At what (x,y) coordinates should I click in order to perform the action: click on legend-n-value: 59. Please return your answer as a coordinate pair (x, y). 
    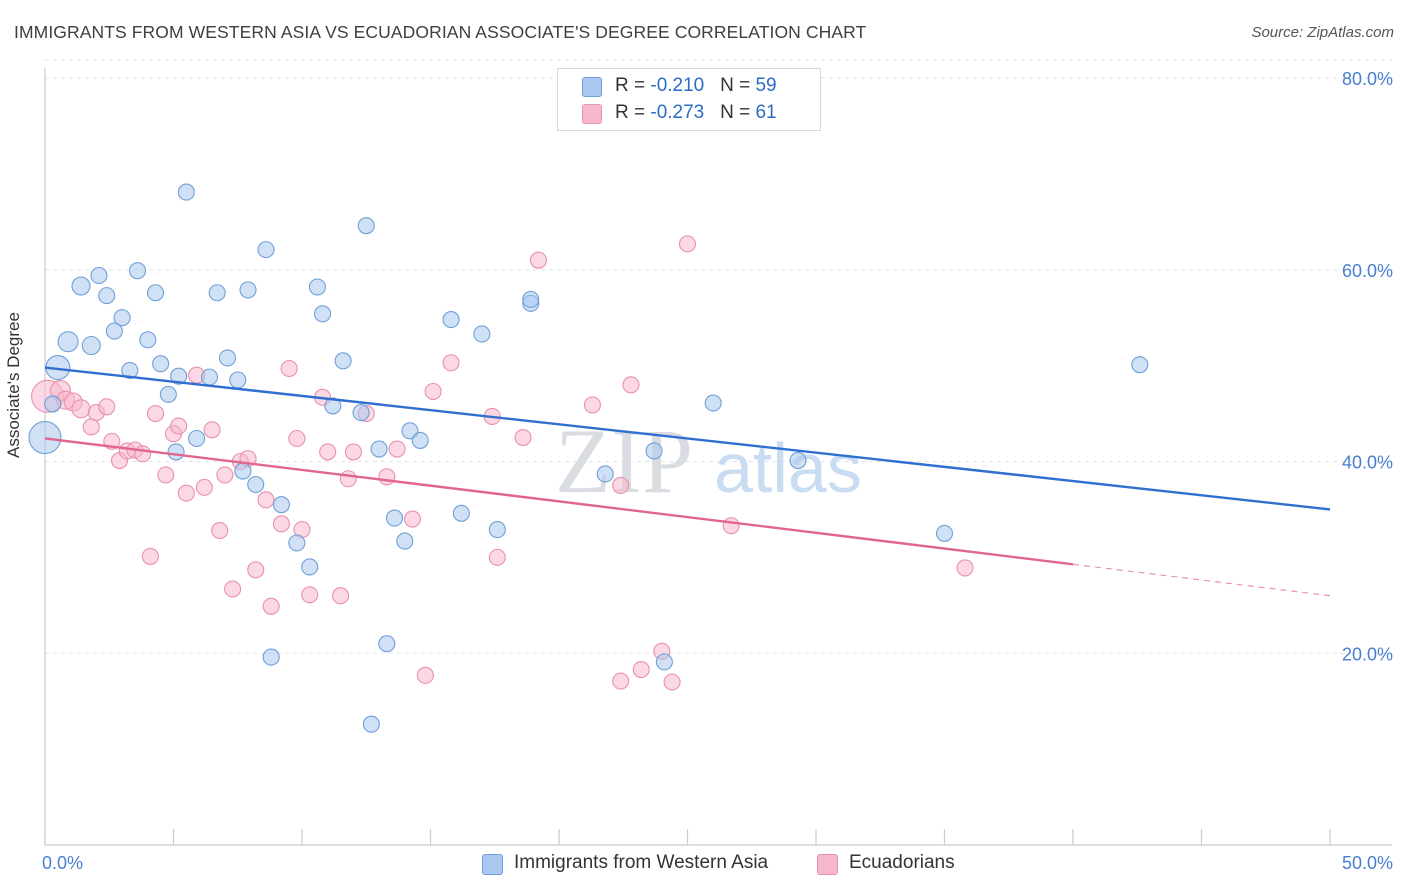
    Looking at the image, I should click on (766, 85).